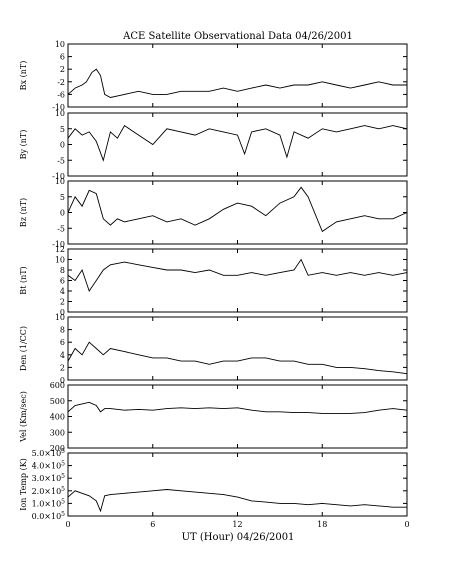 The image size is (454, 567). What do you see at coordinates (237, 83) in the screenshot?
I see `series-line-bx` at bounding box center [237, 83].